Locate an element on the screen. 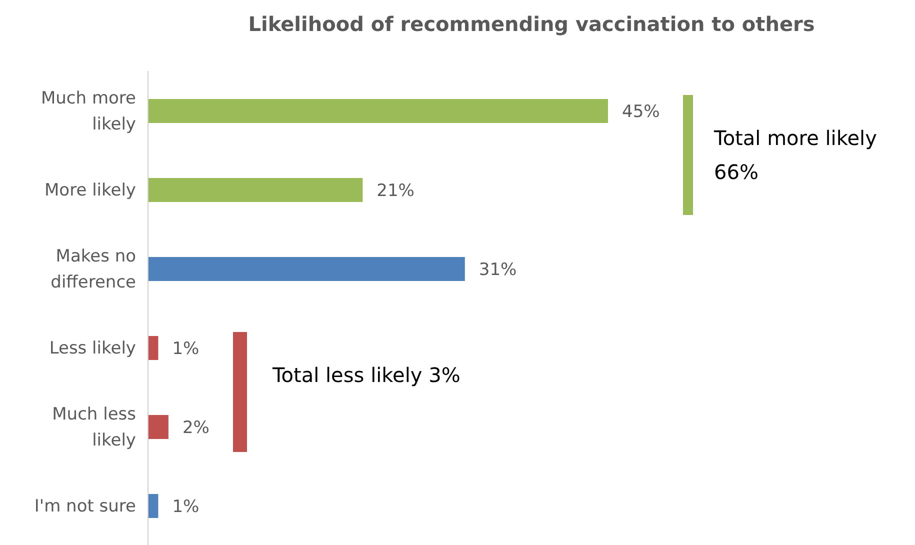 The image size is (915, 545). y-tick-label: Much less likely is located at coordinates (94, 427).